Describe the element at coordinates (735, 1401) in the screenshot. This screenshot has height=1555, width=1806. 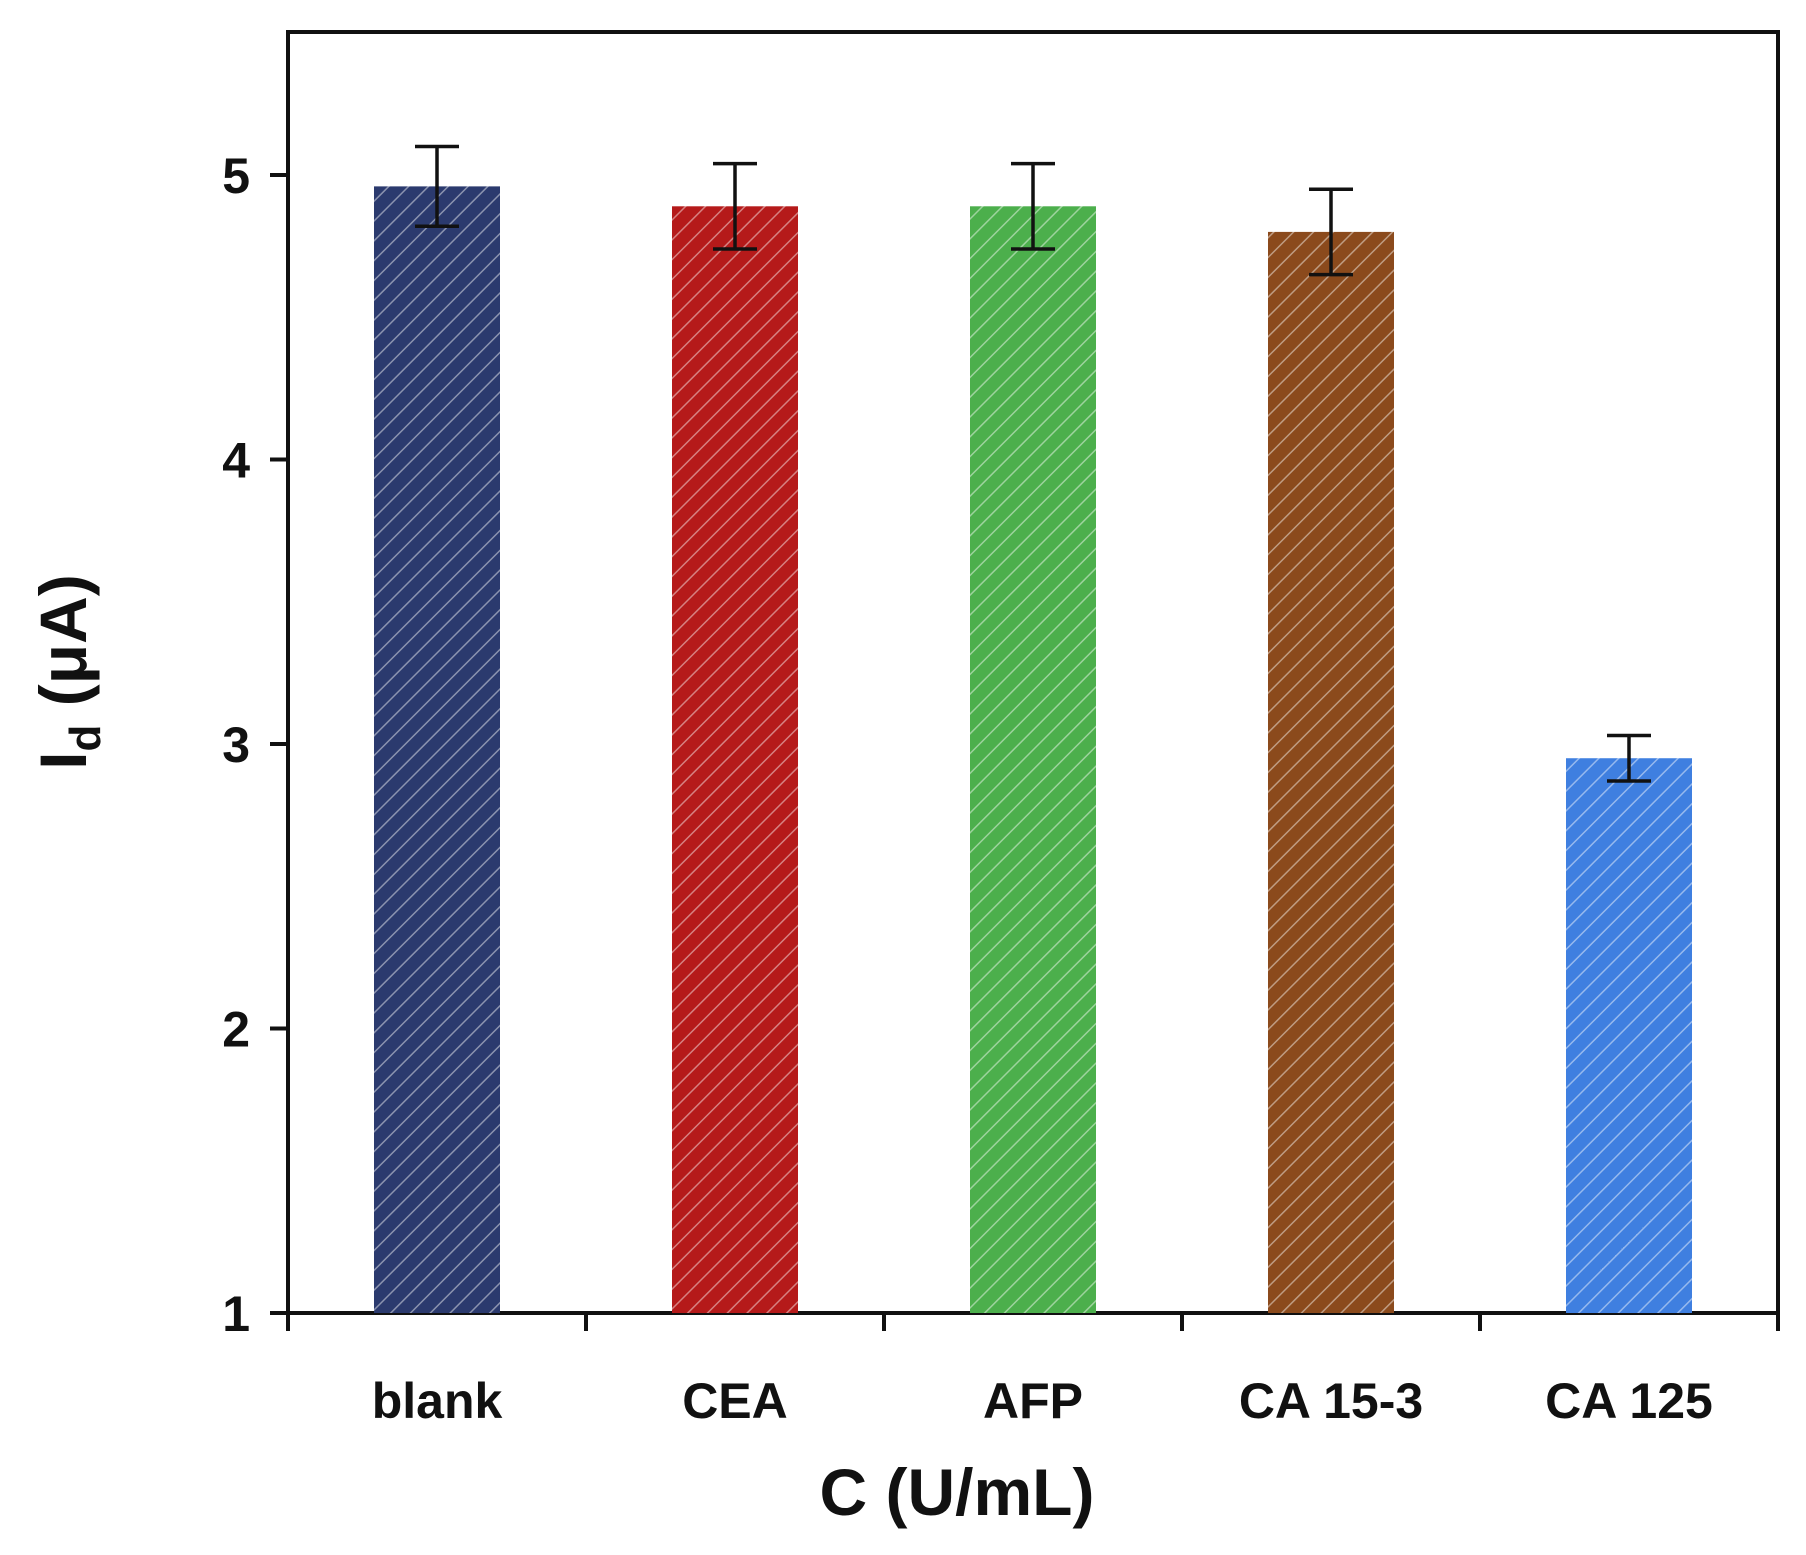
I see `x-tick-label: CEA` at that location.